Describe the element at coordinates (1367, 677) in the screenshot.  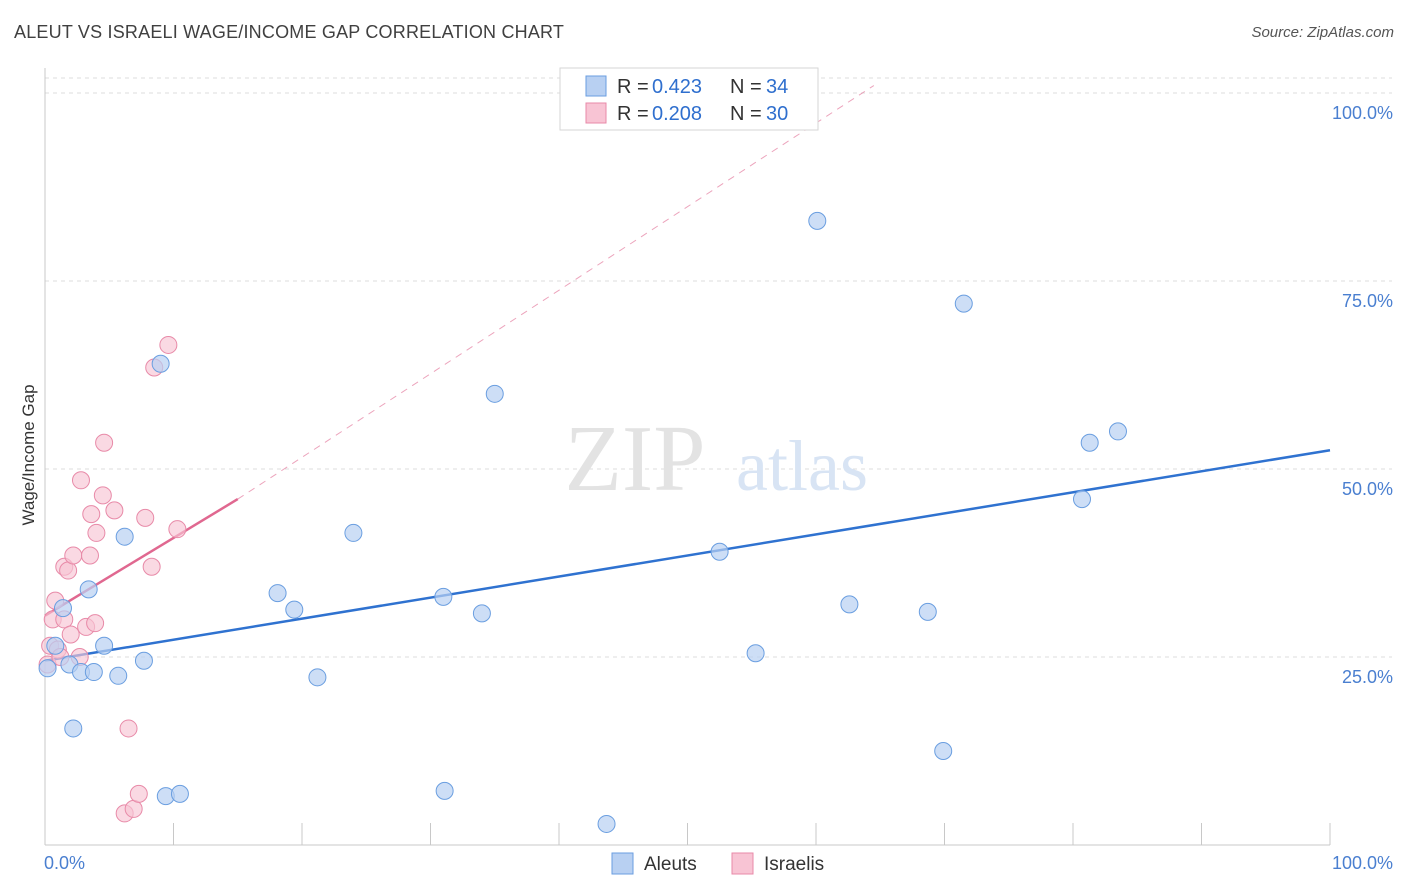
I see `y-tick-label: 25.0%` at that location.